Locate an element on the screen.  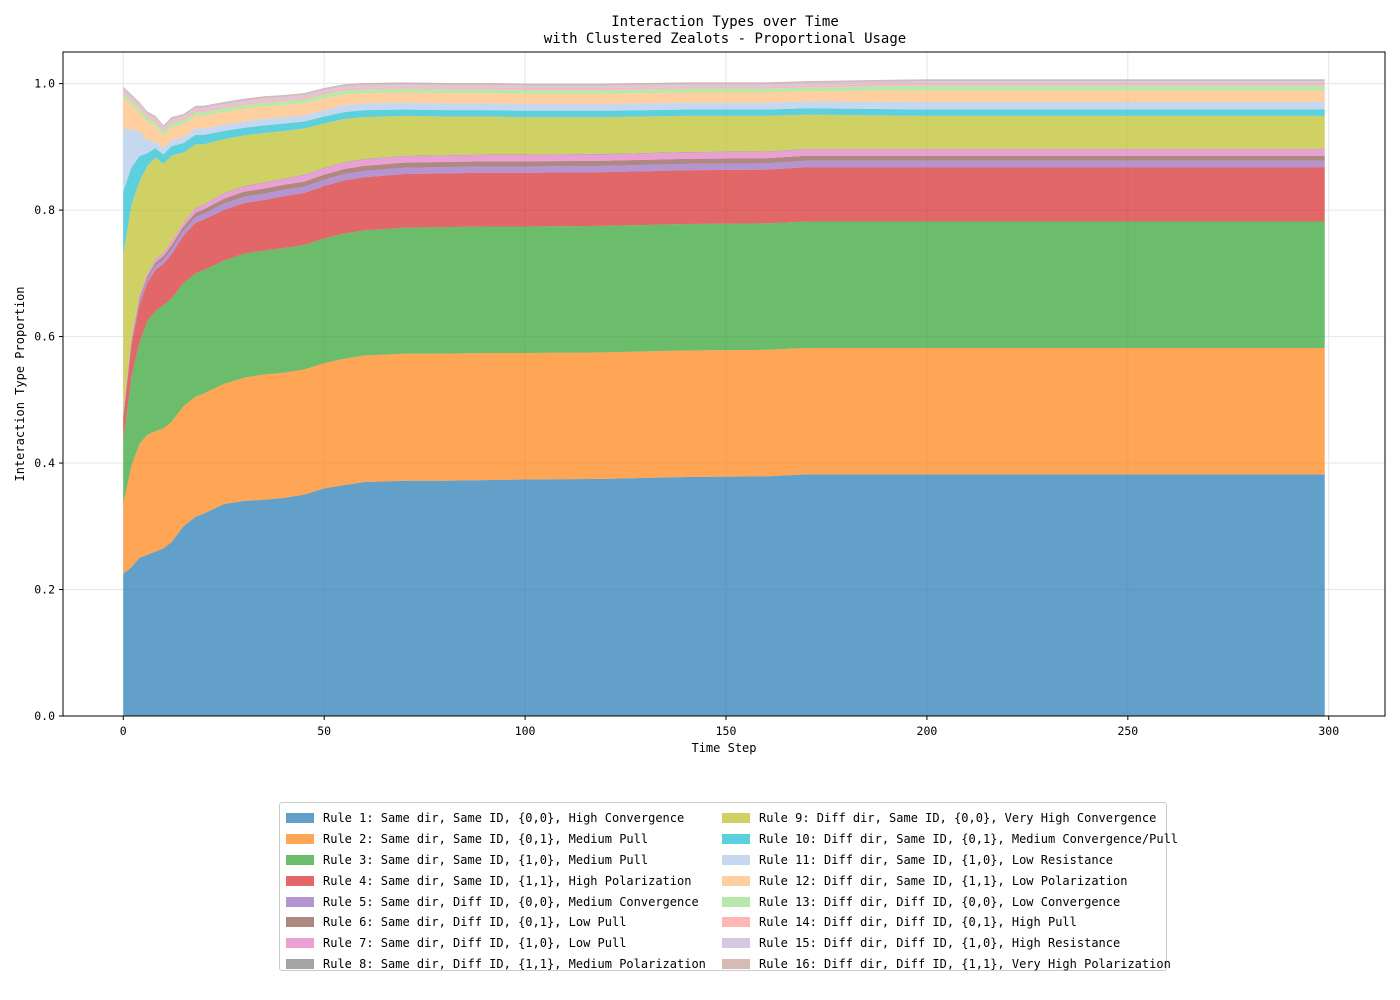
x-axis-label: Time Step is located at coordinates (723, 748).